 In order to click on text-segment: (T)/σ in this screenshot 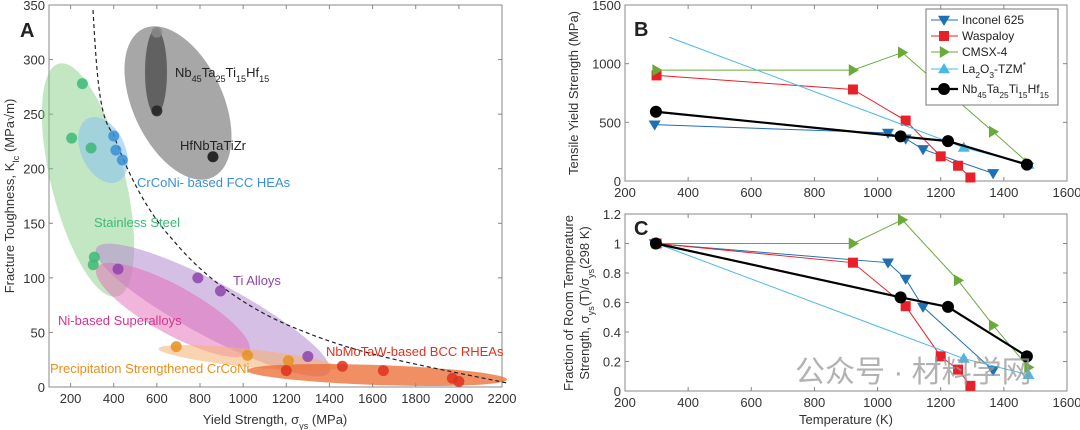, I will do `click(584, 292)`.